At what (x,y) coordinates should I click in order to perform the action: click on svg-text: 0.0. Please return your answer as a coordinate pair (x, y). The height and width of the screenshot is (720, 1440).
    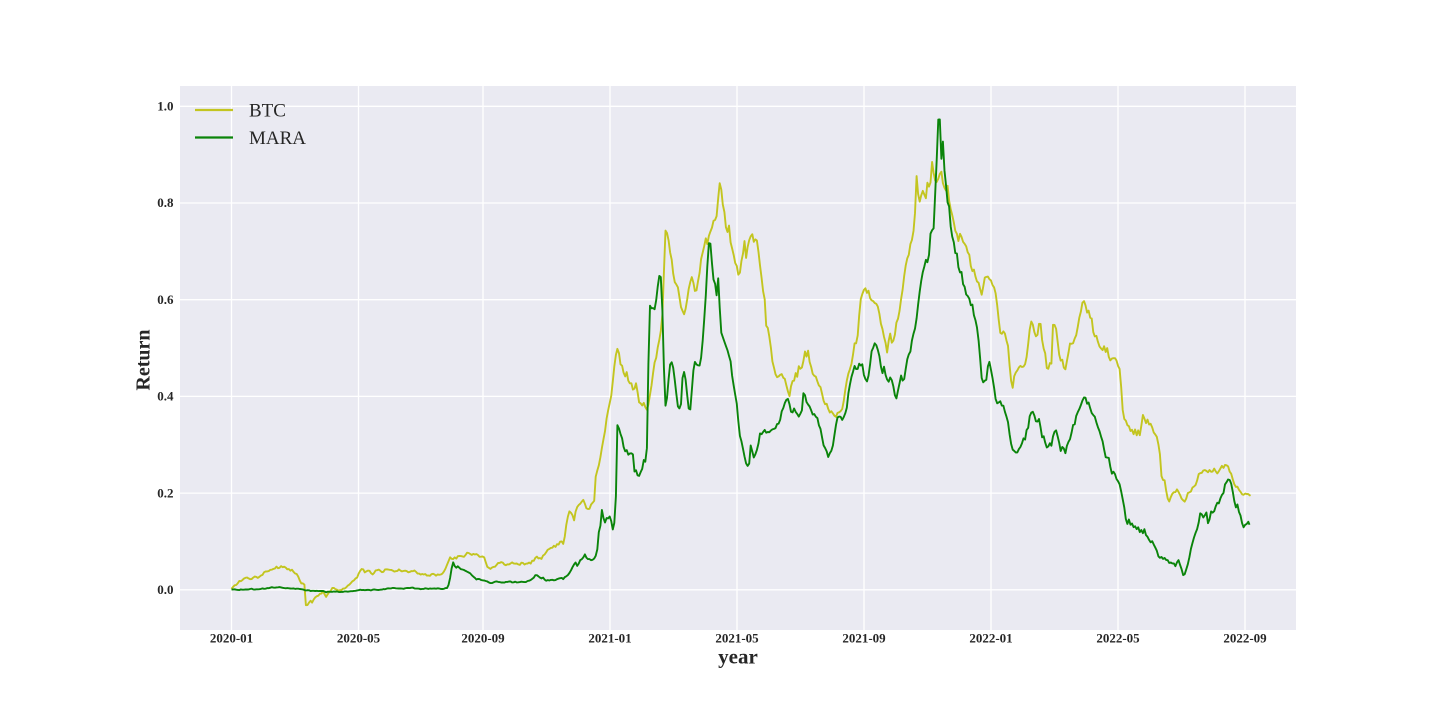
    Looking at the image, I should click on (165, 589).